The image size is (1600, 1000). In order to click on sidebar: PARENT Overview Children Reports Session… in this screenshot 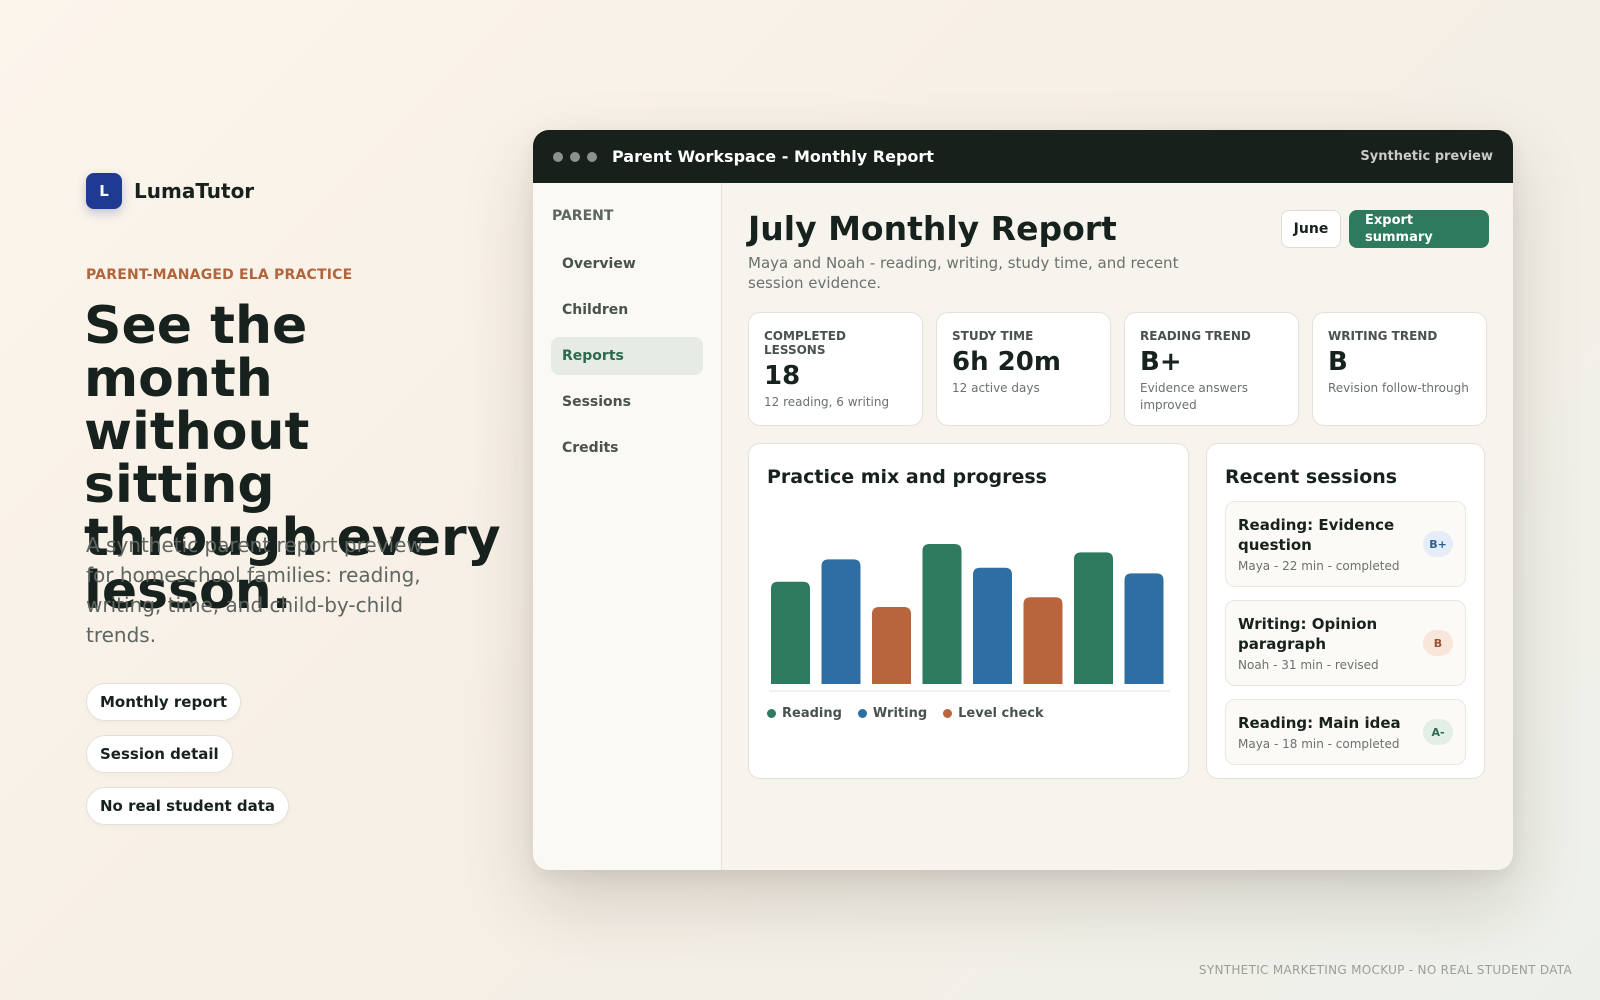, I will do `click(627, 526)`.